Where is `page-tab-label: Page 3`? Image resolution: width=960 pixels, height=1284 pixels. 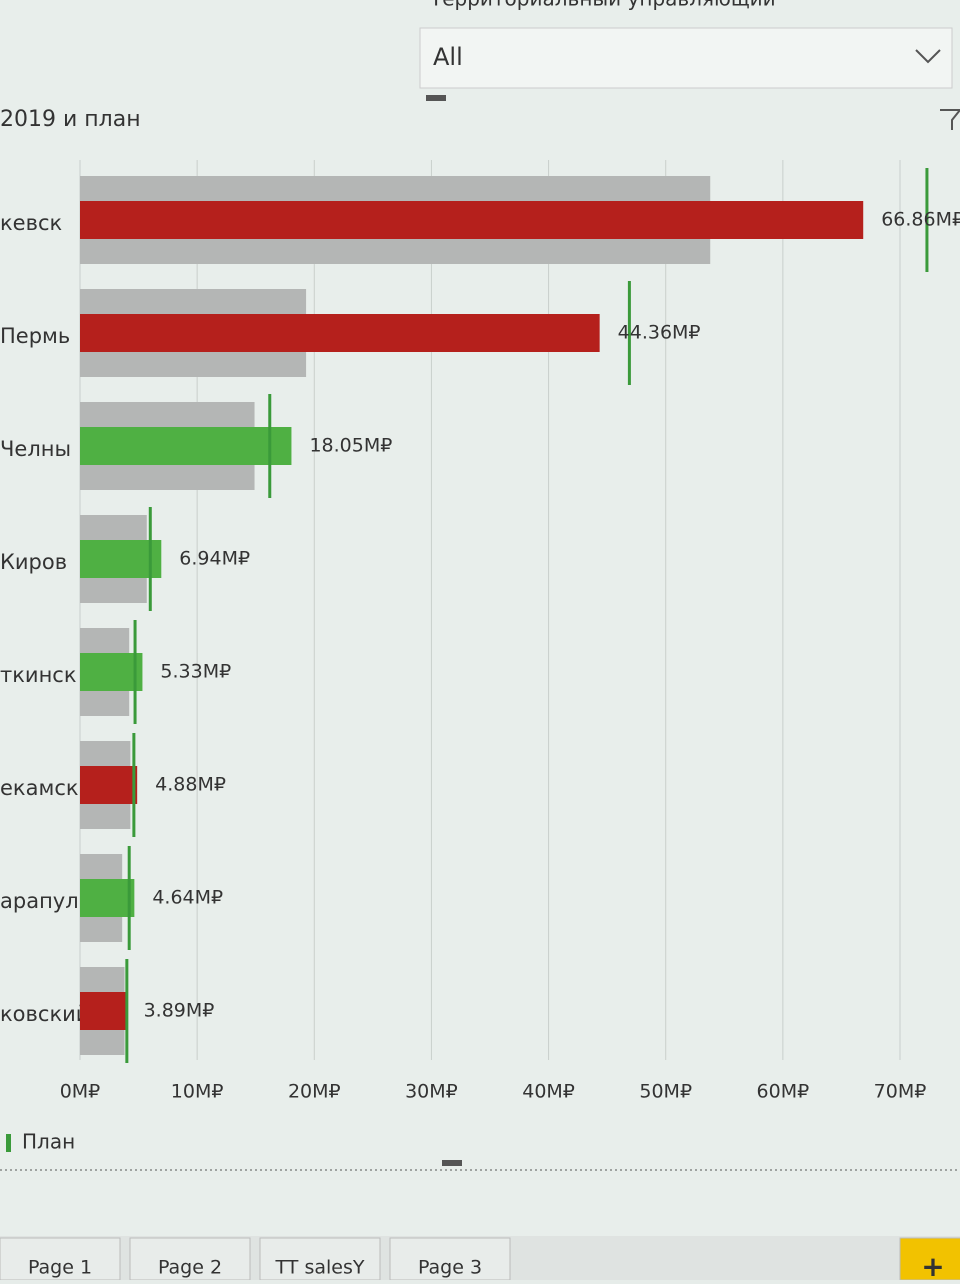
page-tab-label: Page 3 is located at coordinates (450, 1268).